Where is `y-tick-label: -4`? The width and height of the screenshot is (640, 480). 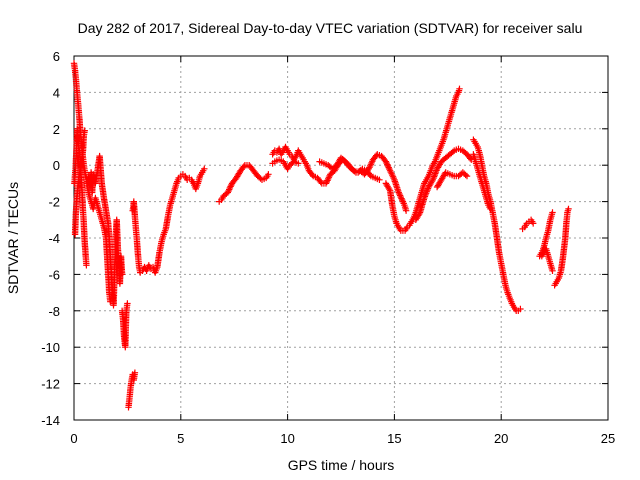
y-tick-label: -4 is located at coordinates (54, 238).